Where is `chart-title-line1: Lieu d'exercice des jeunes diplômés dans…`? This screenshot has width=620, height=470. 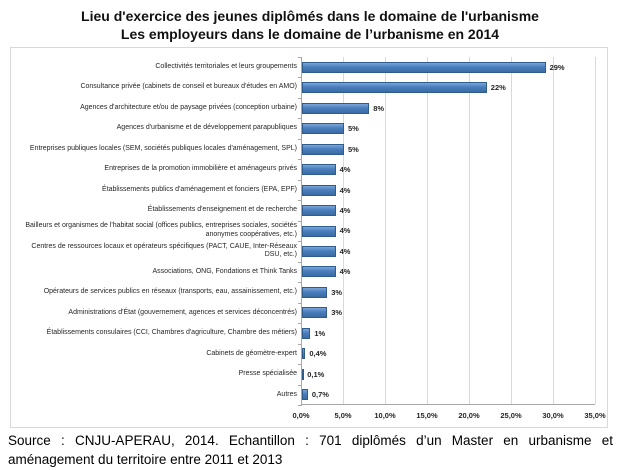
chart-title-line1: Lieu d'exercice des jeunes diplômés dans… is located at coordinates (310, 16).